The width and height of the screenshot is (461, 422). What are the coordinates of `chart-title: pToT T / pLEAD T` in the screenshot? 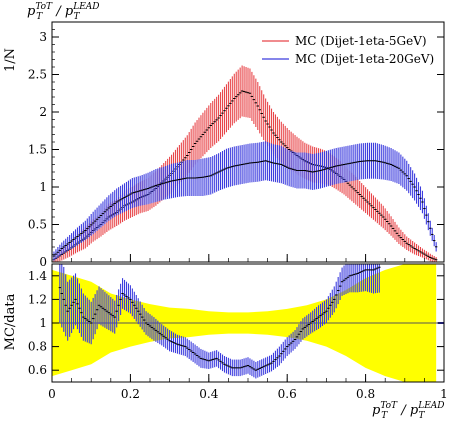 It's located at (63, 12).